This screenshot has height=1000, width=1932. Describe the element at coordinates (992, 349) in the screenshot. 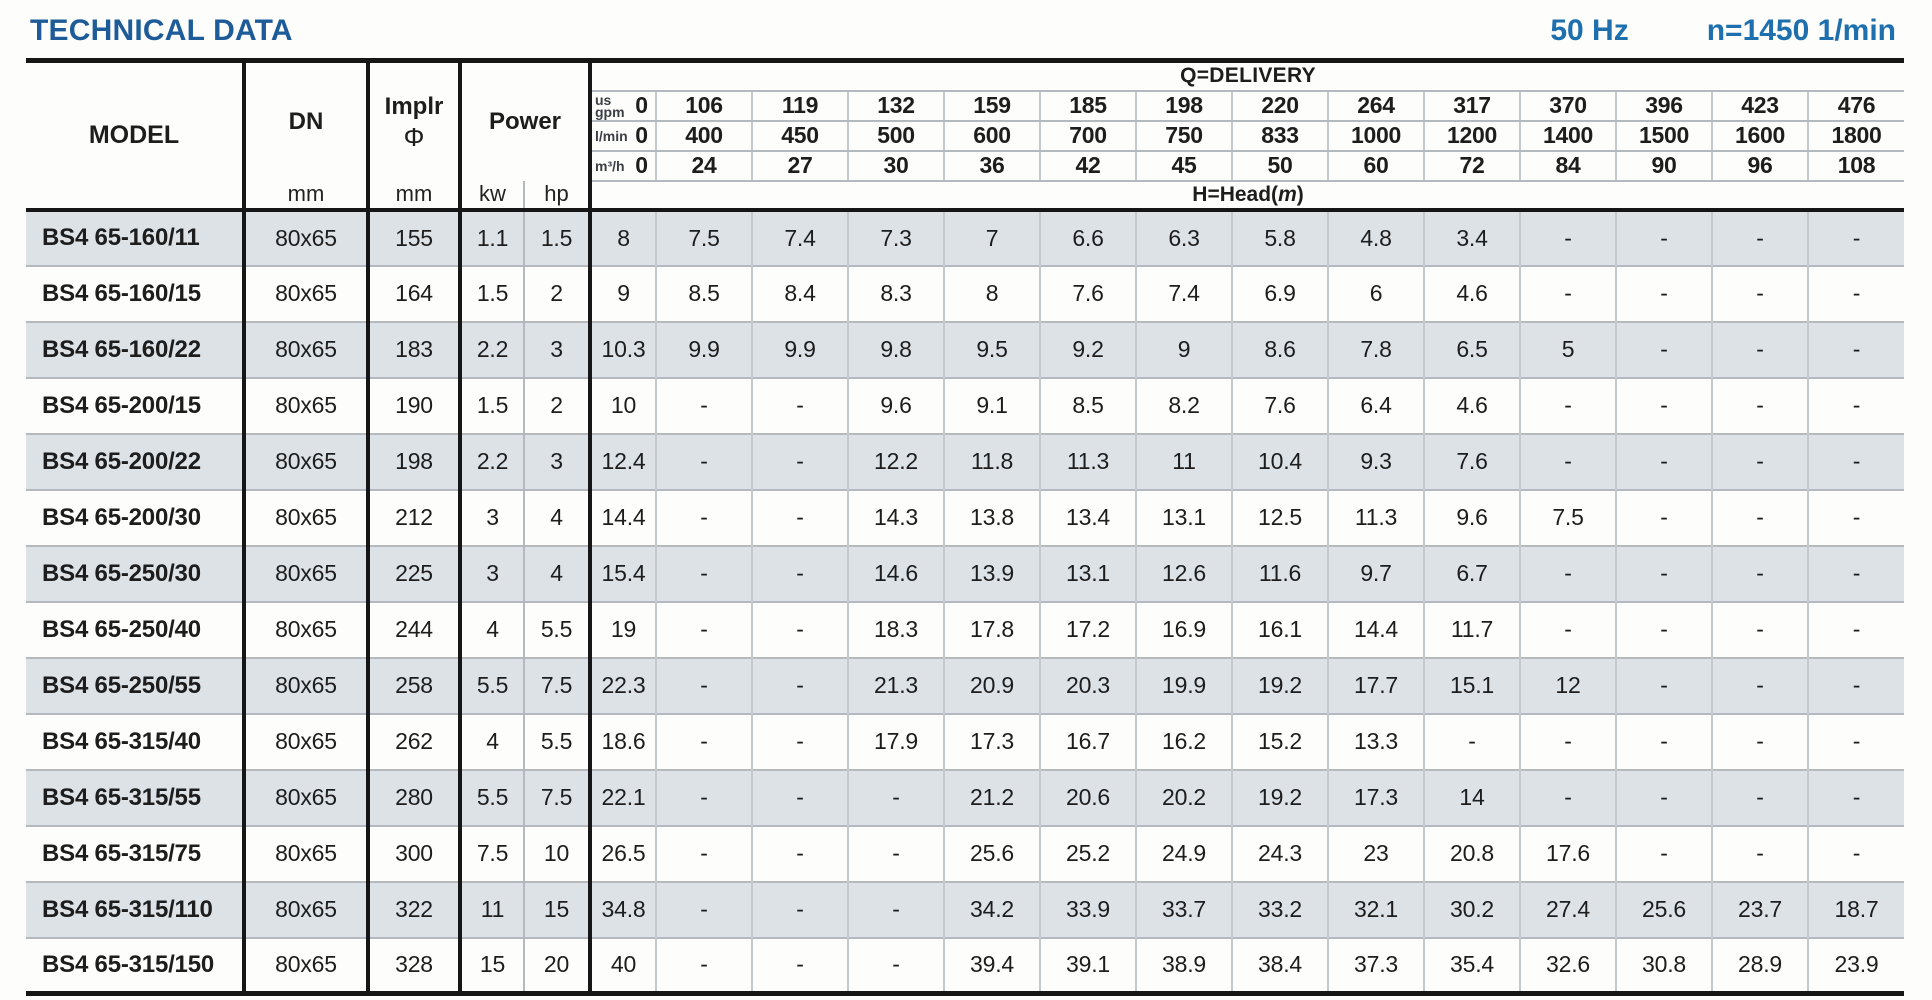

I see `head-value-cell: 9.5` at that location.